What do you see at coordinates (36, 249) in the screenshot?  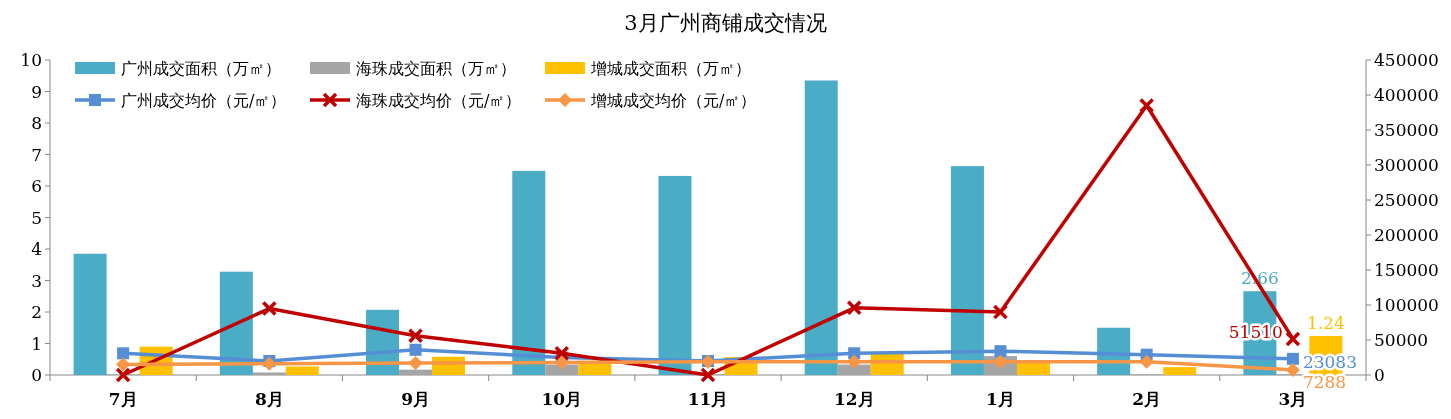 I see `y-tick-label: 4` at bounding box center [36, 249].